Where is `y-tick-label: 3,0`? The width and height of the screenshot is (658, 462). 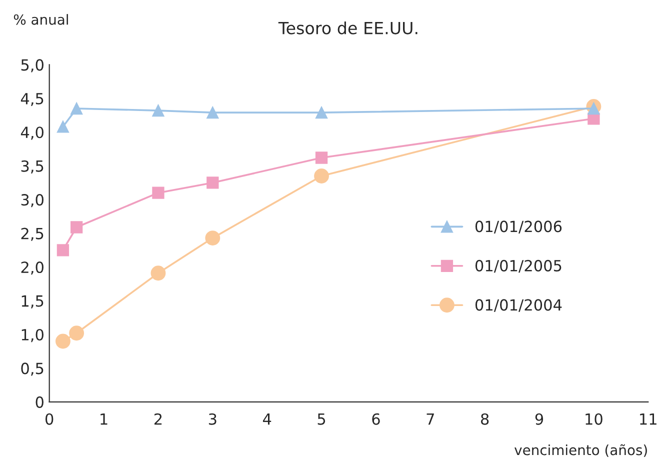 y-tick-label: 3,0 is located at coordinates (32, 201).